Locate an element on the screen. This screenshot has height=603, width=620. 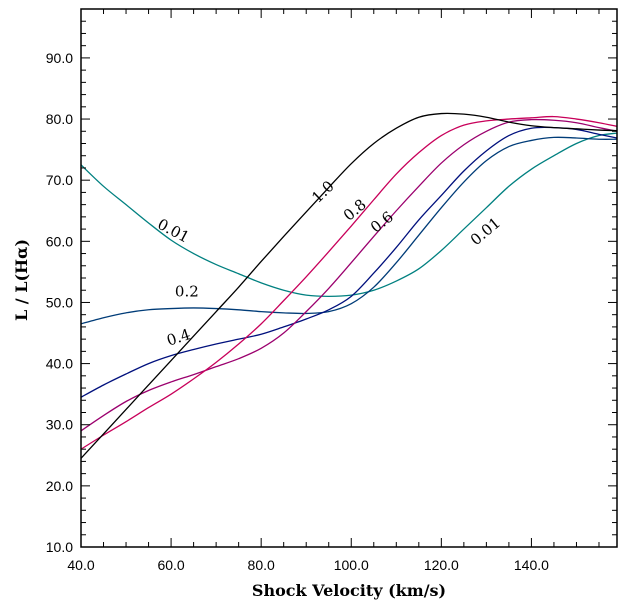
curve-label: 0.6 is located at coordinates (382, 222).